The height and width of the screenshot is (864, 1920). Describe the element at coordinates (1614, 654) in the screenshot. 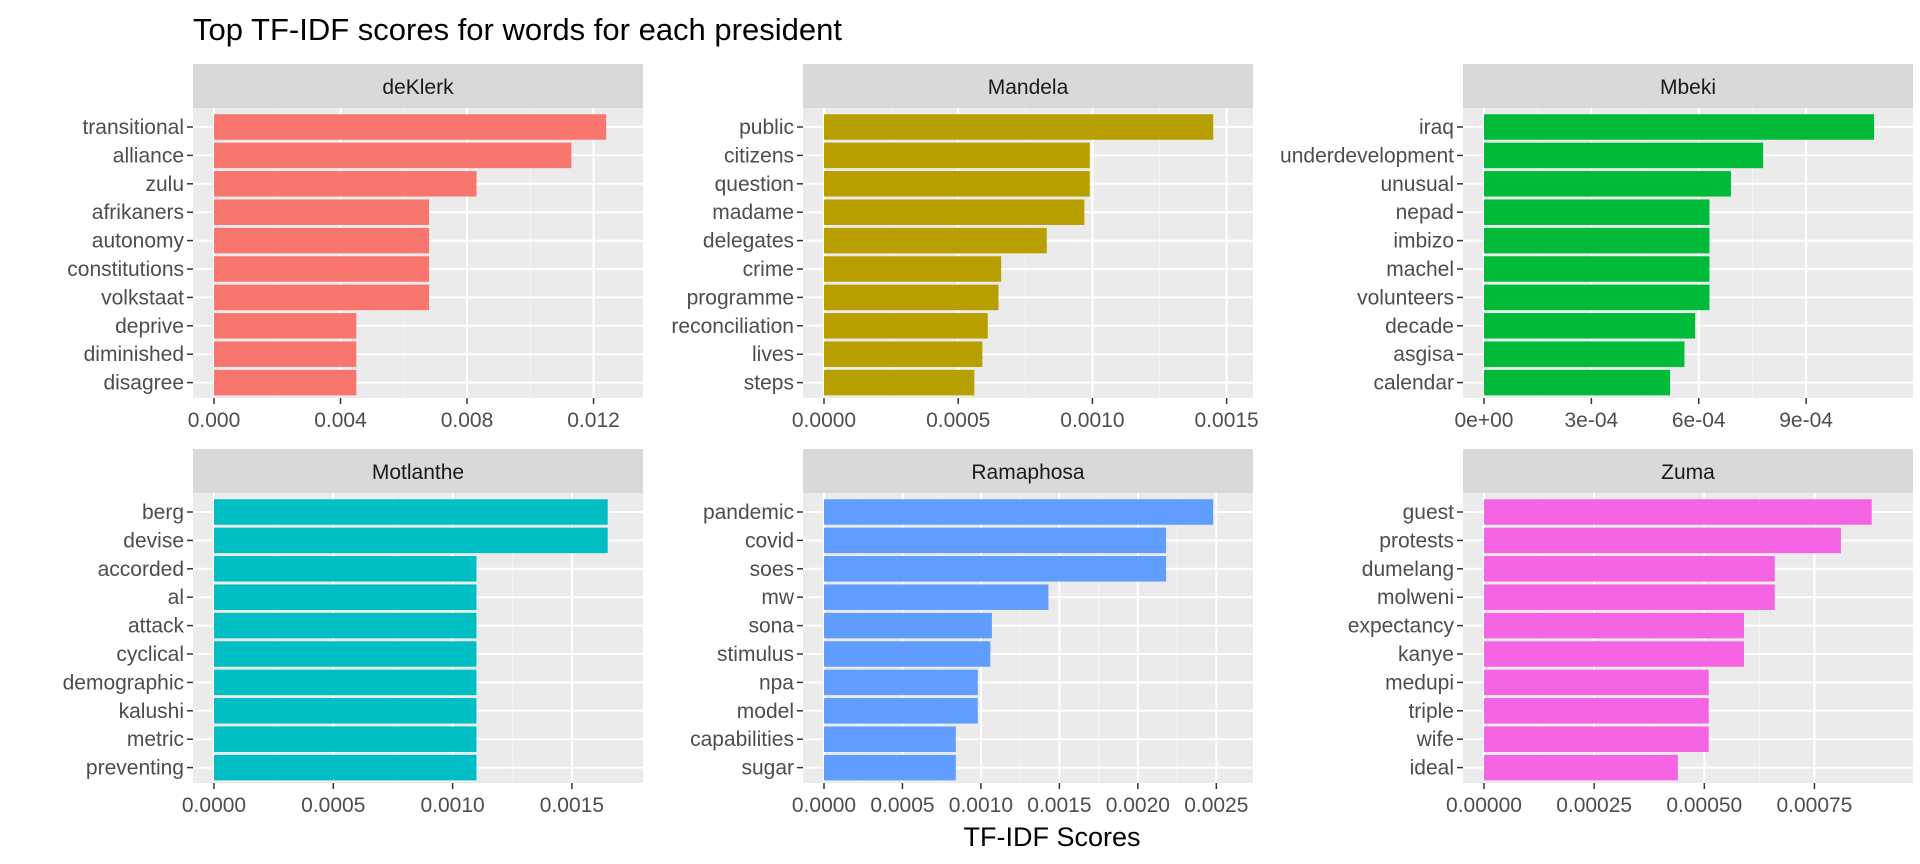

I see `bar-kanye` at that location.